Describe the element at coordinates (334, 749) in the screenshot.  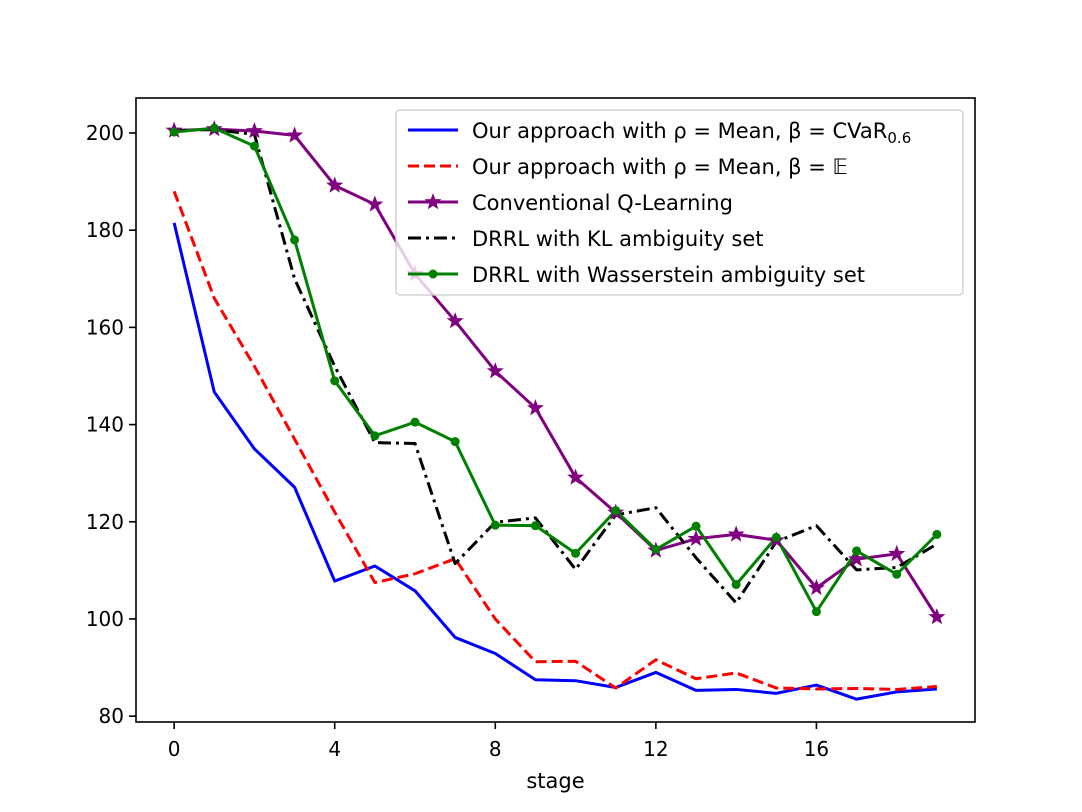
I see `x-tick-label: 4` at that location.